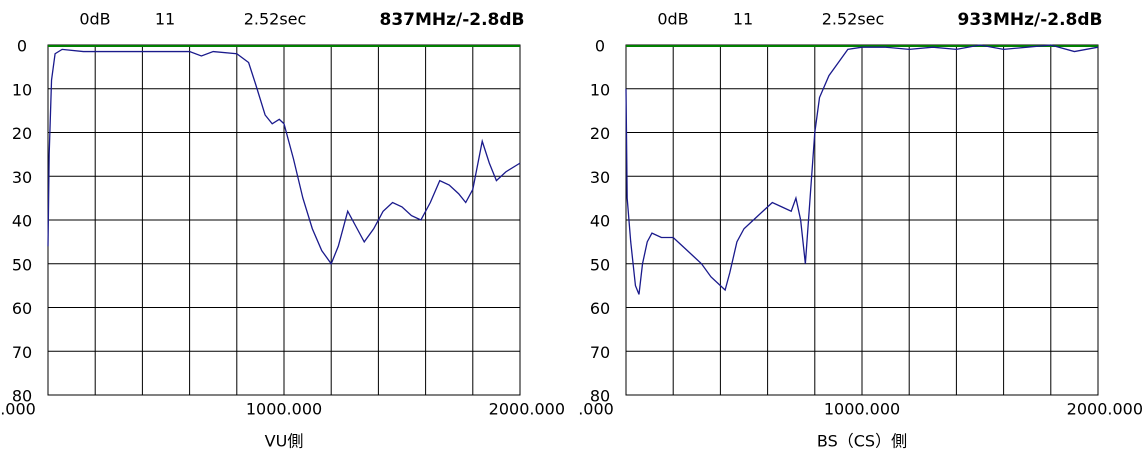 This screenshot has height=461, width=1148. What do you see at coordinates (1029, 20) in the screenshot?
I see `readout: 933MHz/-2.8dB` at bounding box center [1029, 20].